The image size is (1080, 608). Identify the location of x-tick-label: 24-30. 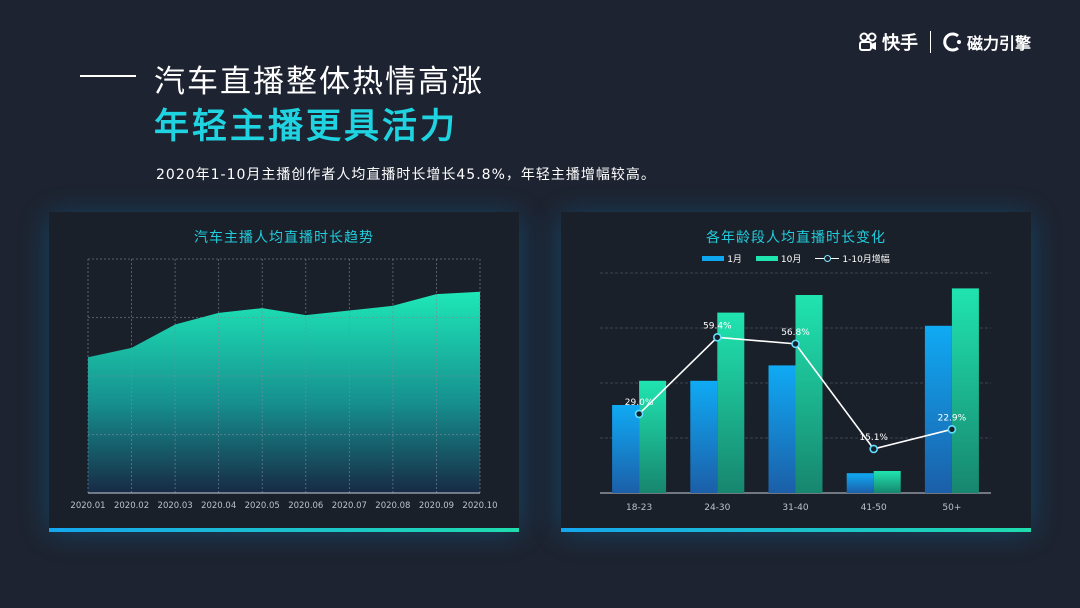
(717, 508).